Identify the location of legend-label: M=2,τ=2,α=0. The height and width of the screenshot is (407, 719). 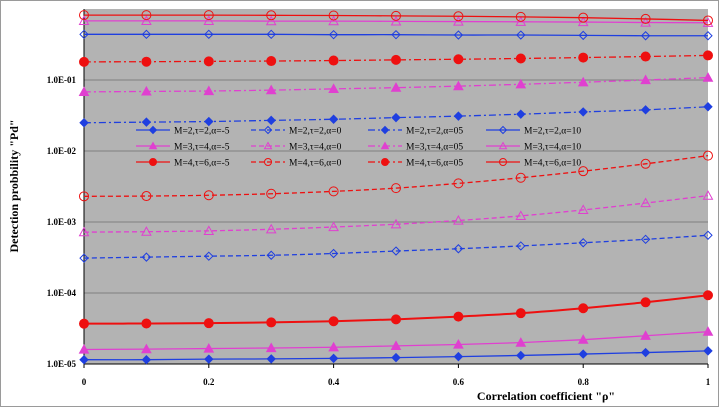
(315, 132).